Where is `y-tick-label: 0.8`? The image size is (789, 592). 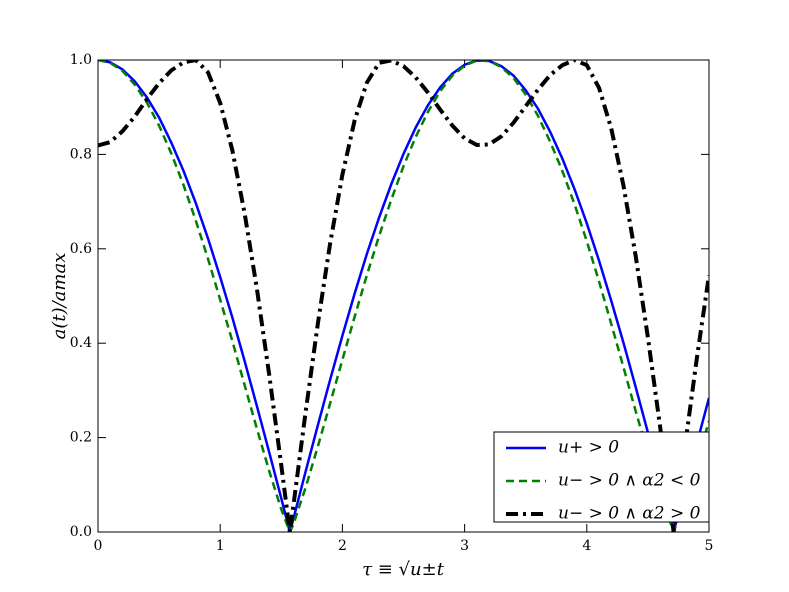 y-tick-label: 0.8 is located at coordinates (81, 154).